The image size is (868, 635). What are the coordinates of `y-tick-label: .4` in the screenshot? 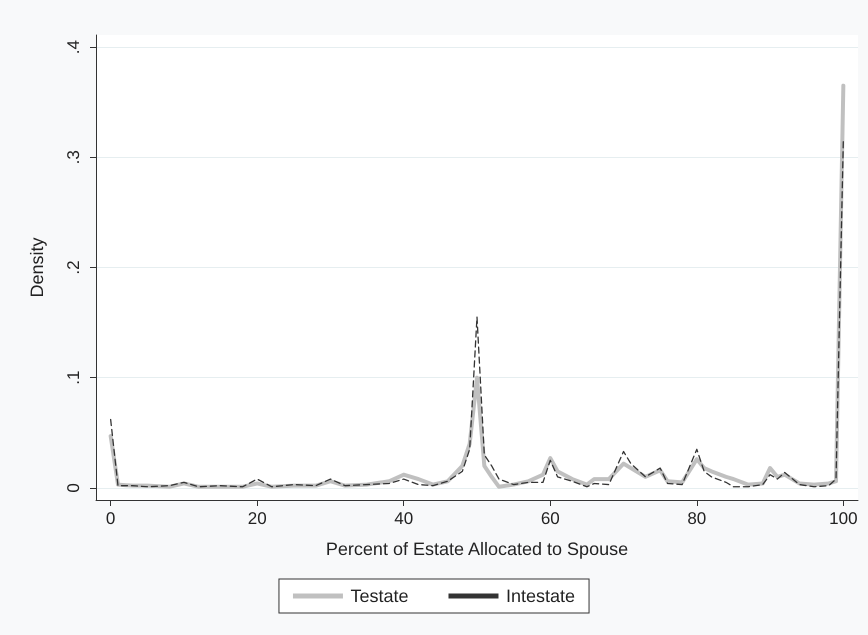 It's located at (73, 47).